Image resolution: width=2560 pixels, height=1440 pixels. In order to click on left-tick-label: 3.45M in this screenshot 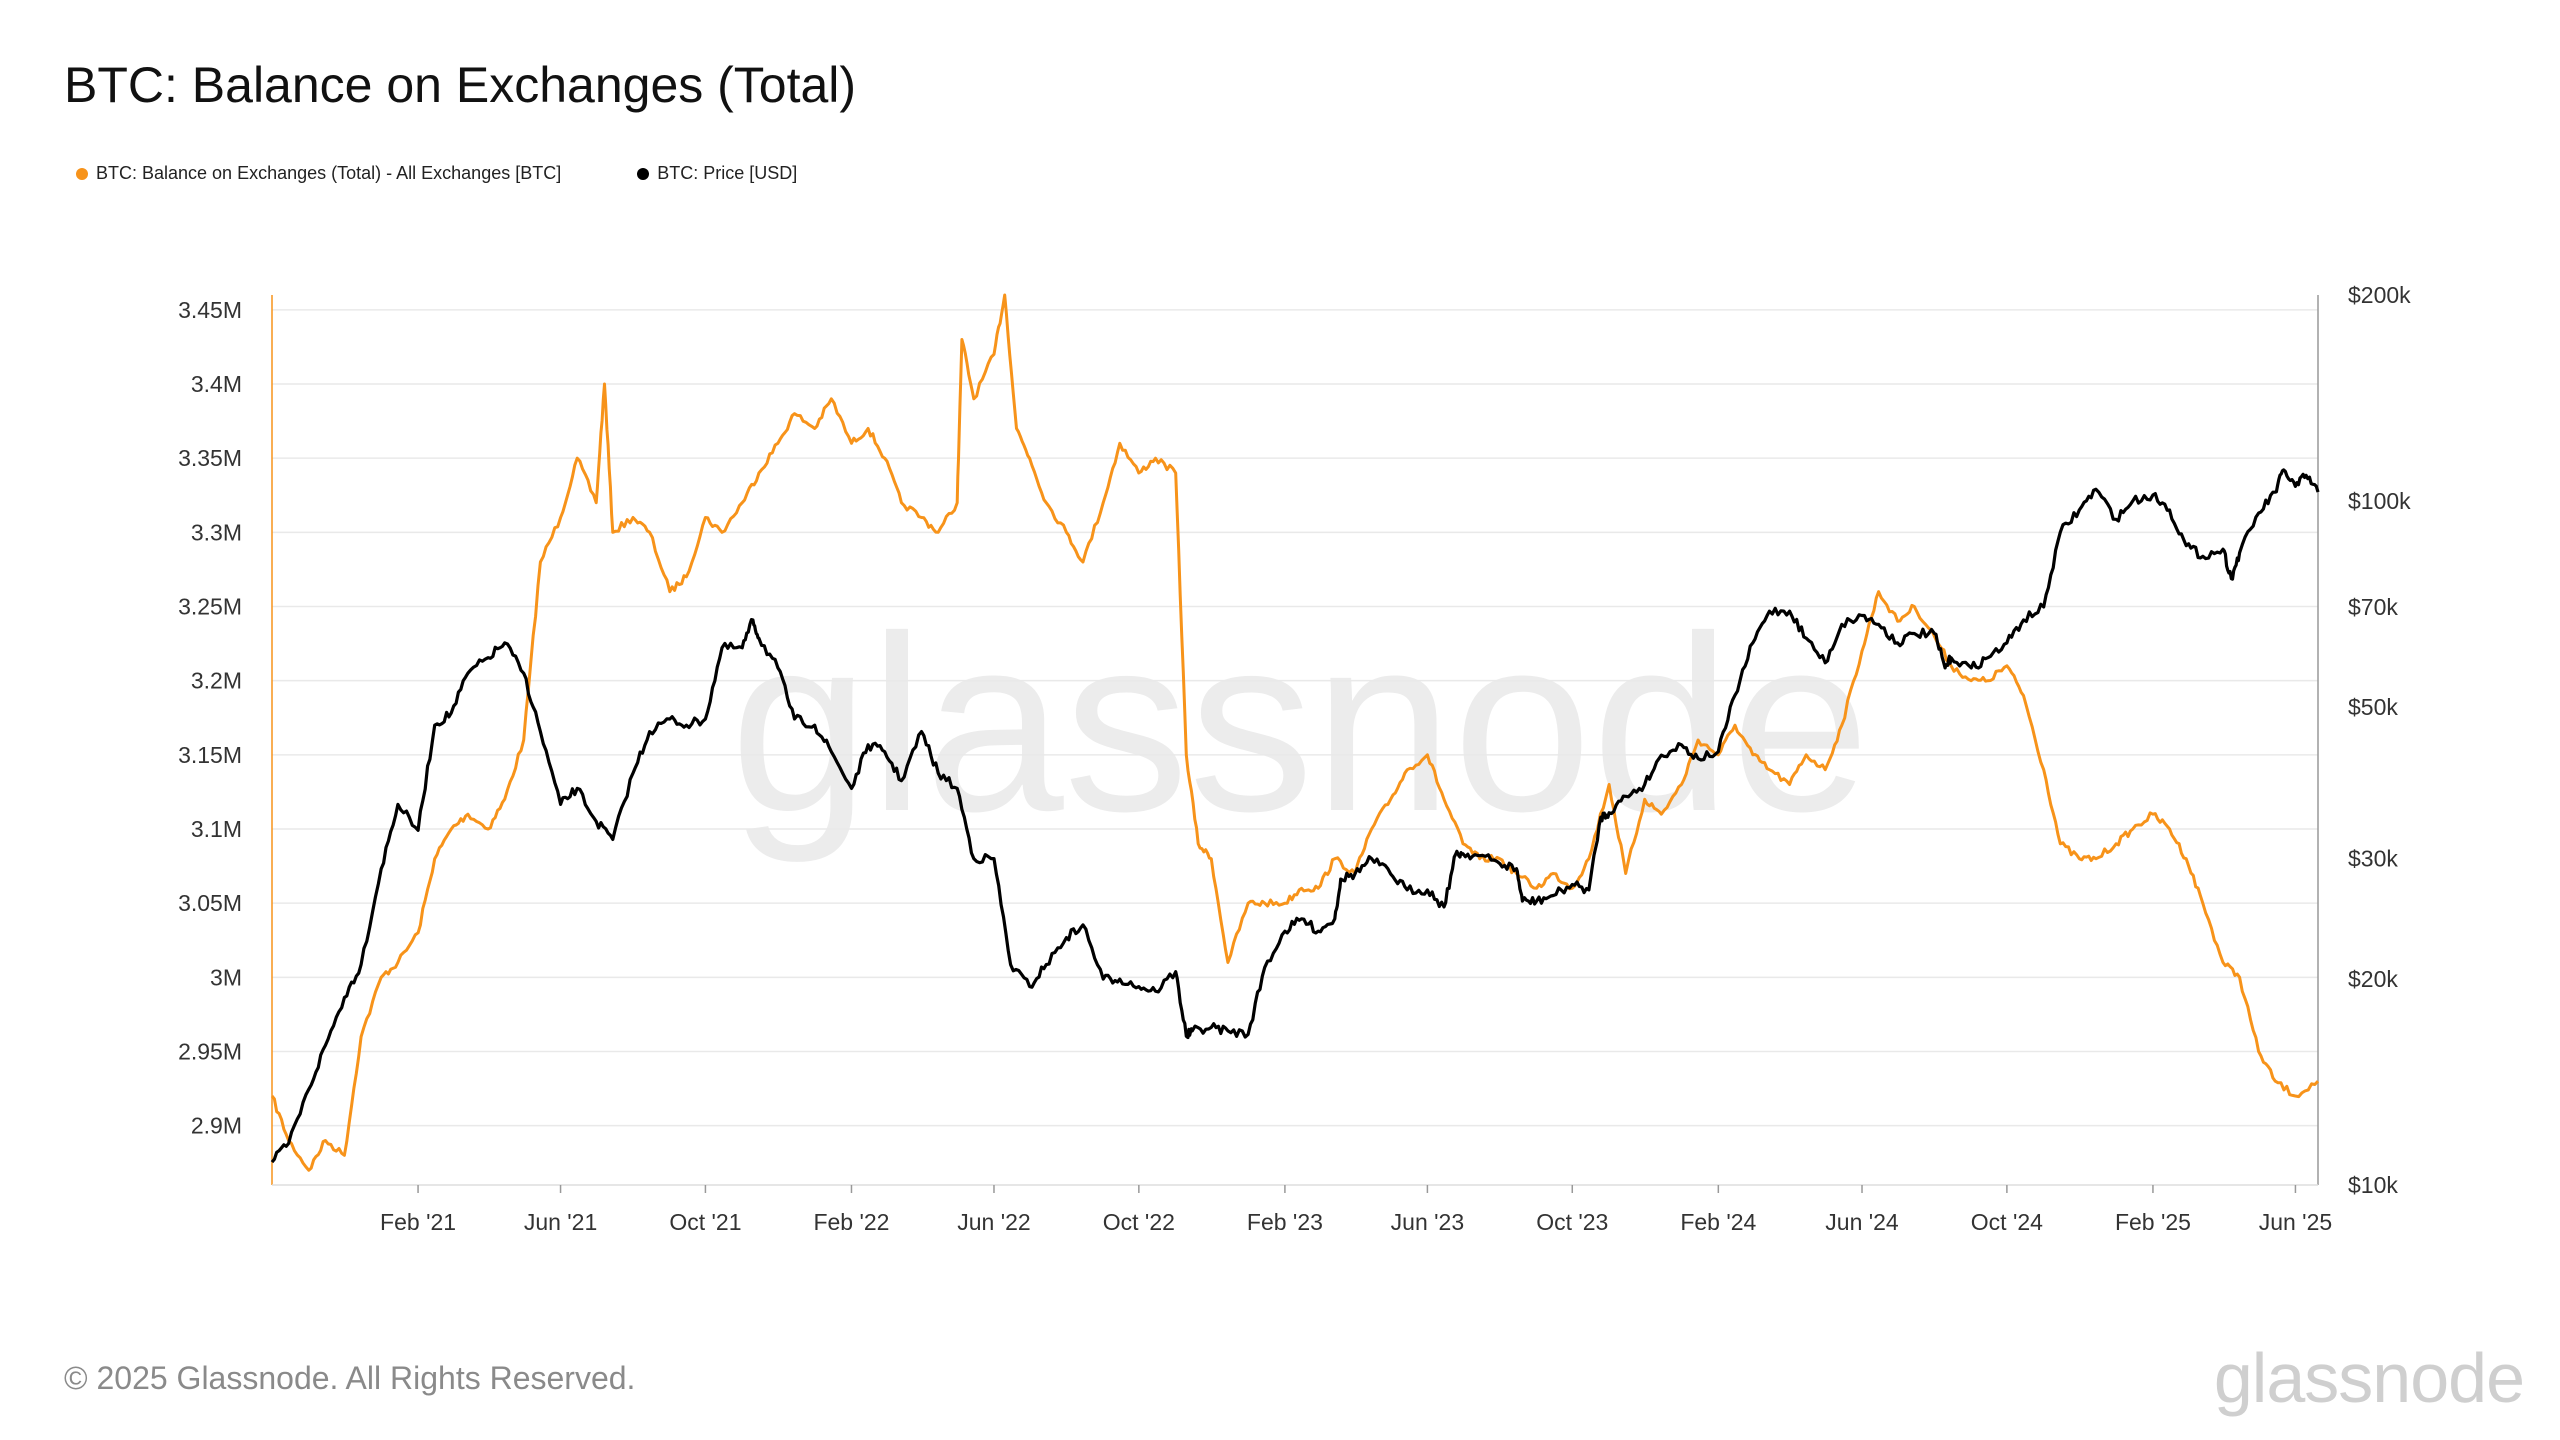, I will do `click(210, 310)`.